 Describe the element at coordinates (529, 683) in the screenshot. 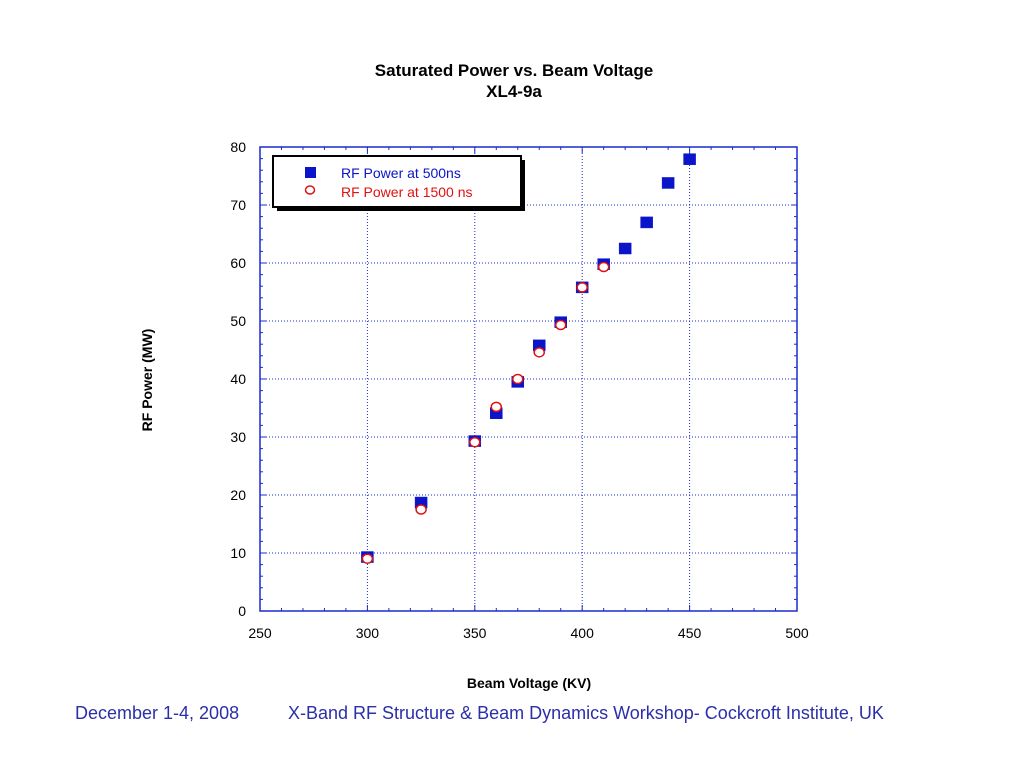

I see `x-axis-title: Beam Voltage (KV)` at that location.